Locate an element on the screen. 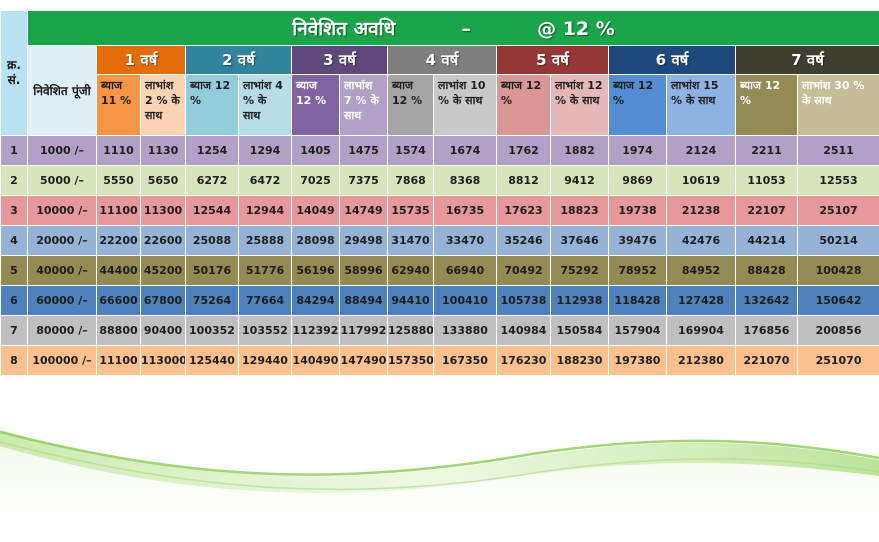 Image resolution: width=879 pixels, height=542 pixels. value-cell: 25888 is located at coordinates (265, 240).